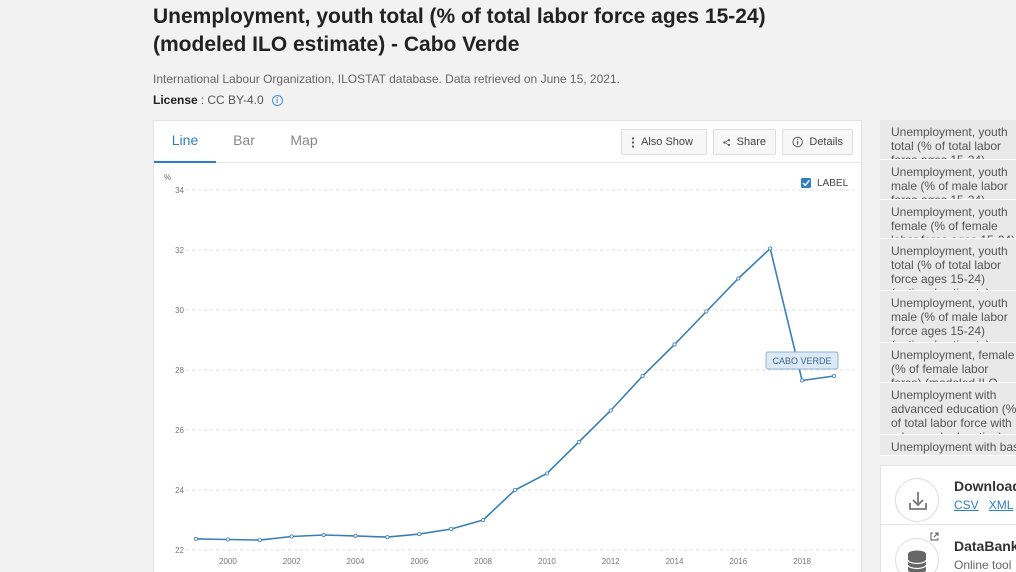 The image size is (1016, 572). Describe the element at coordinates (304, 140) in the screenshot. I see `tab-map: Map` at that location.